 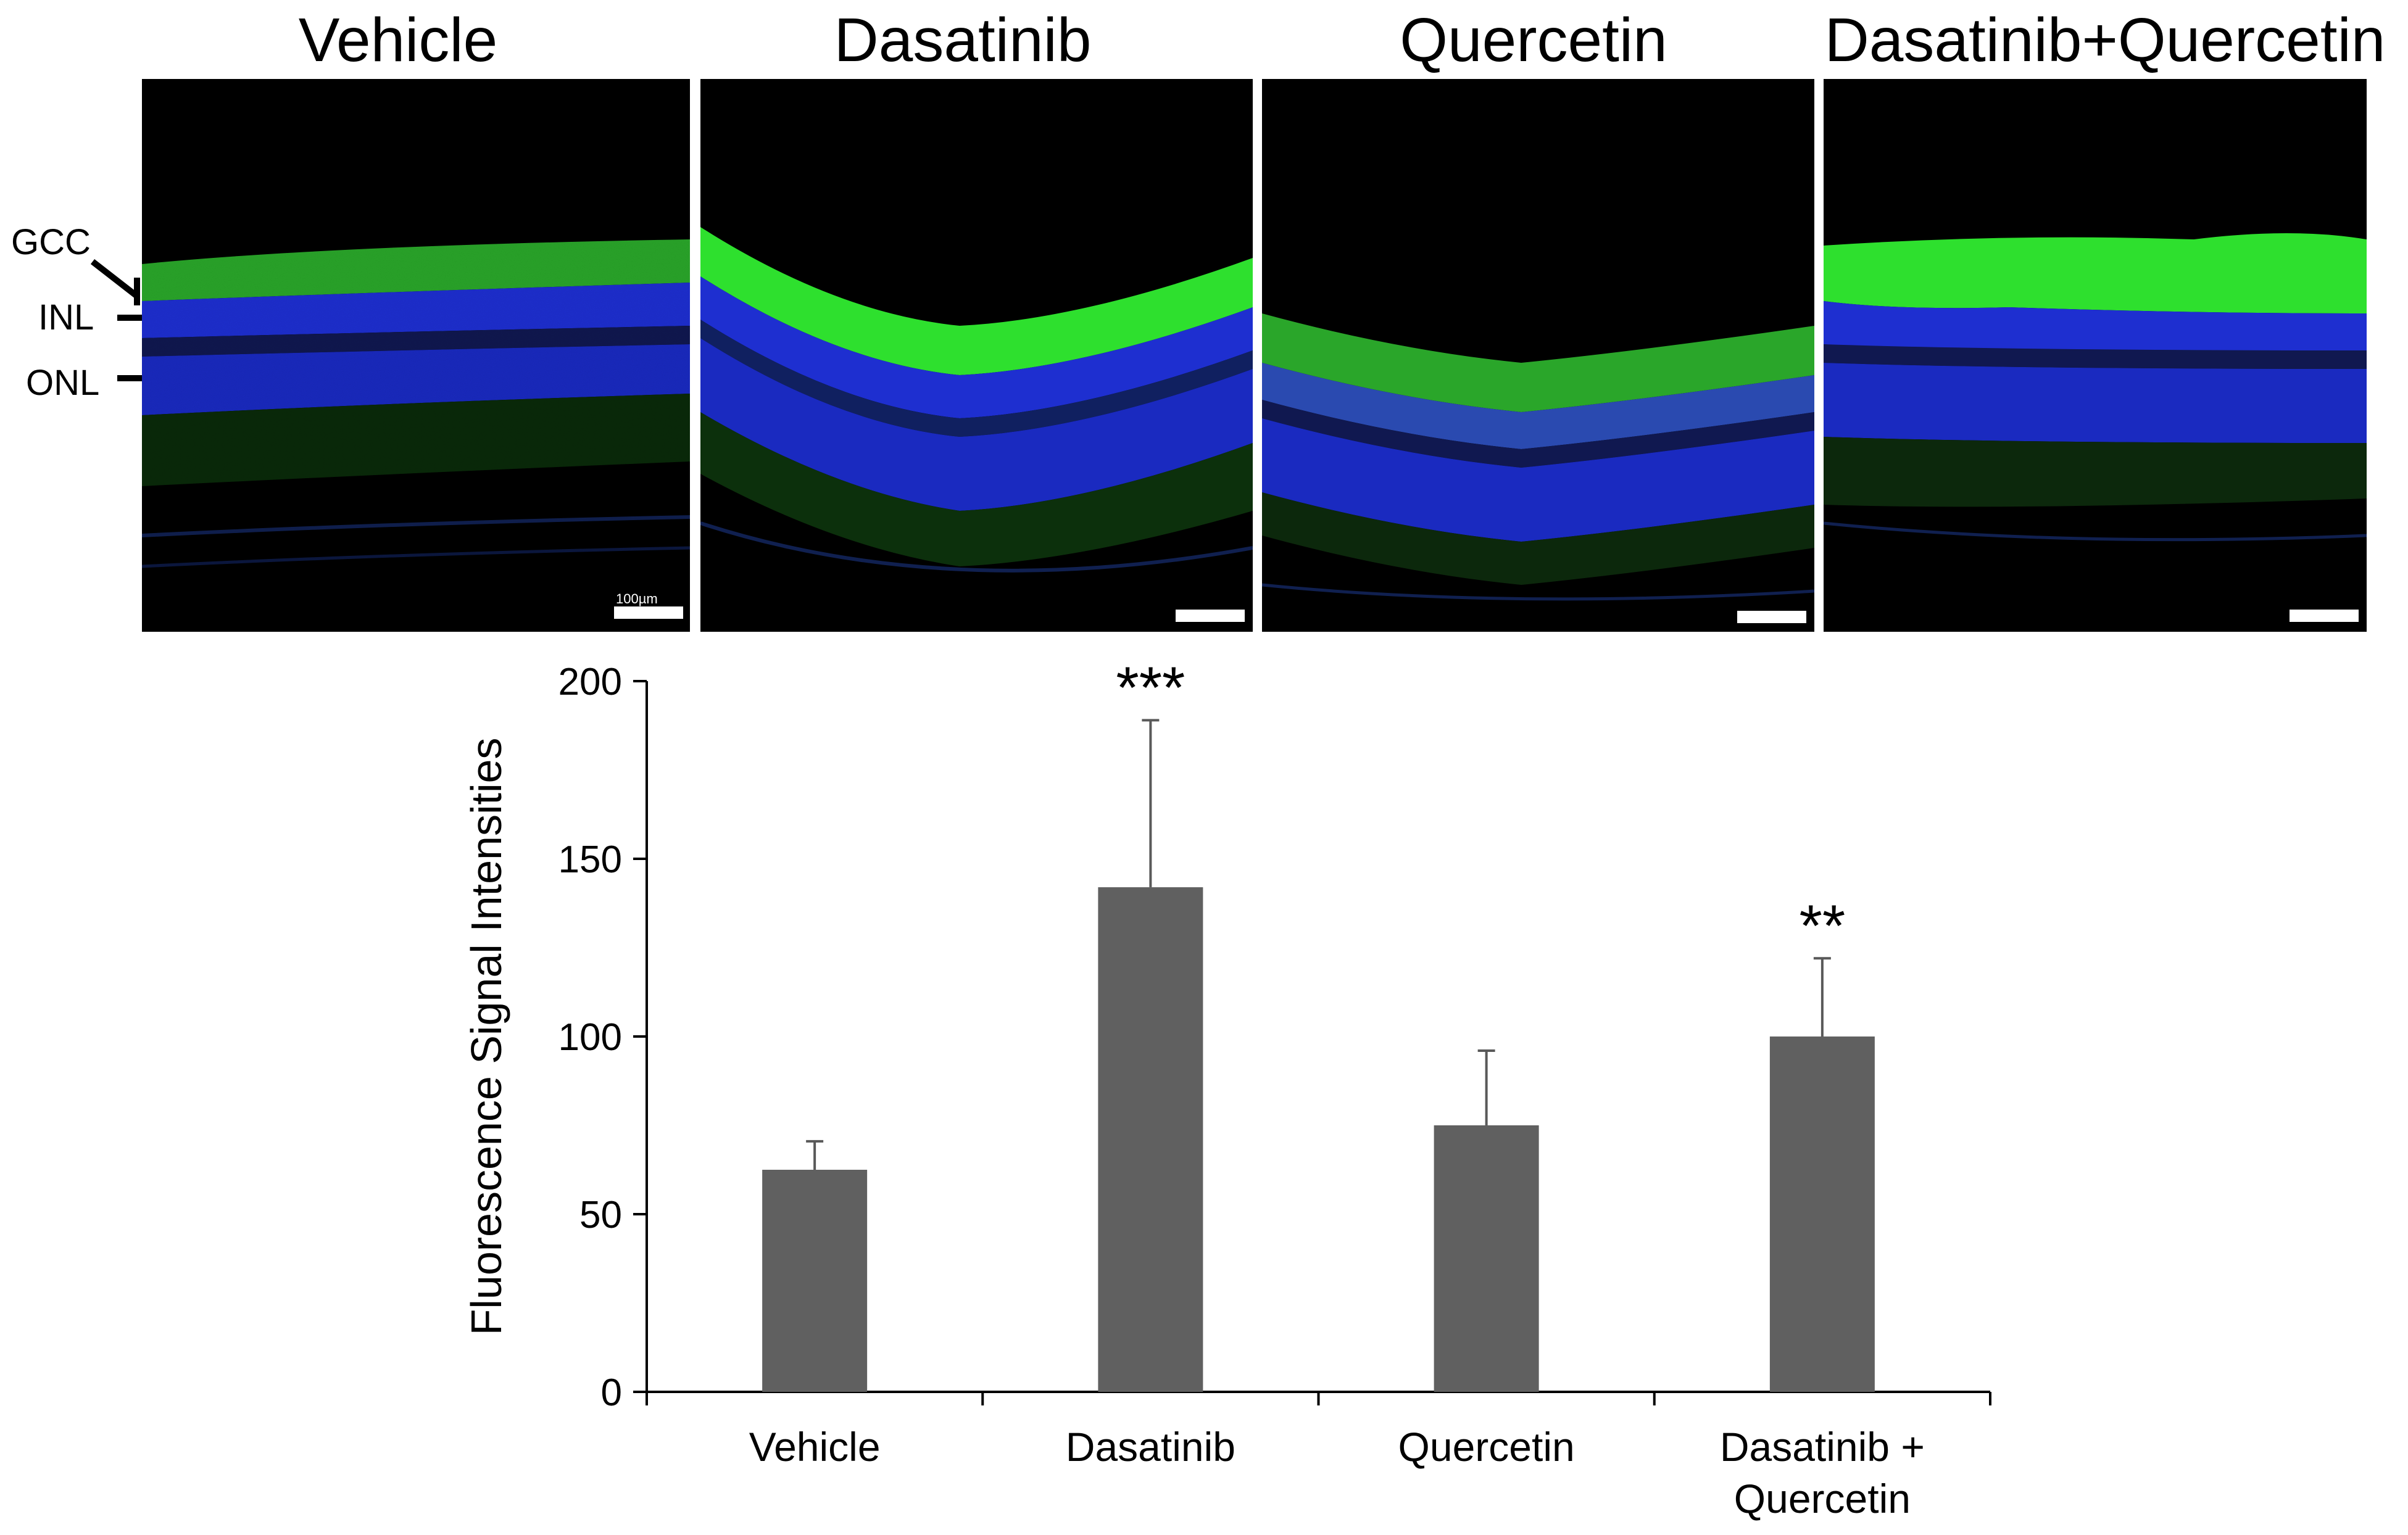 I want to click on y-tick-label: 50, so click(x=600, y=1215).